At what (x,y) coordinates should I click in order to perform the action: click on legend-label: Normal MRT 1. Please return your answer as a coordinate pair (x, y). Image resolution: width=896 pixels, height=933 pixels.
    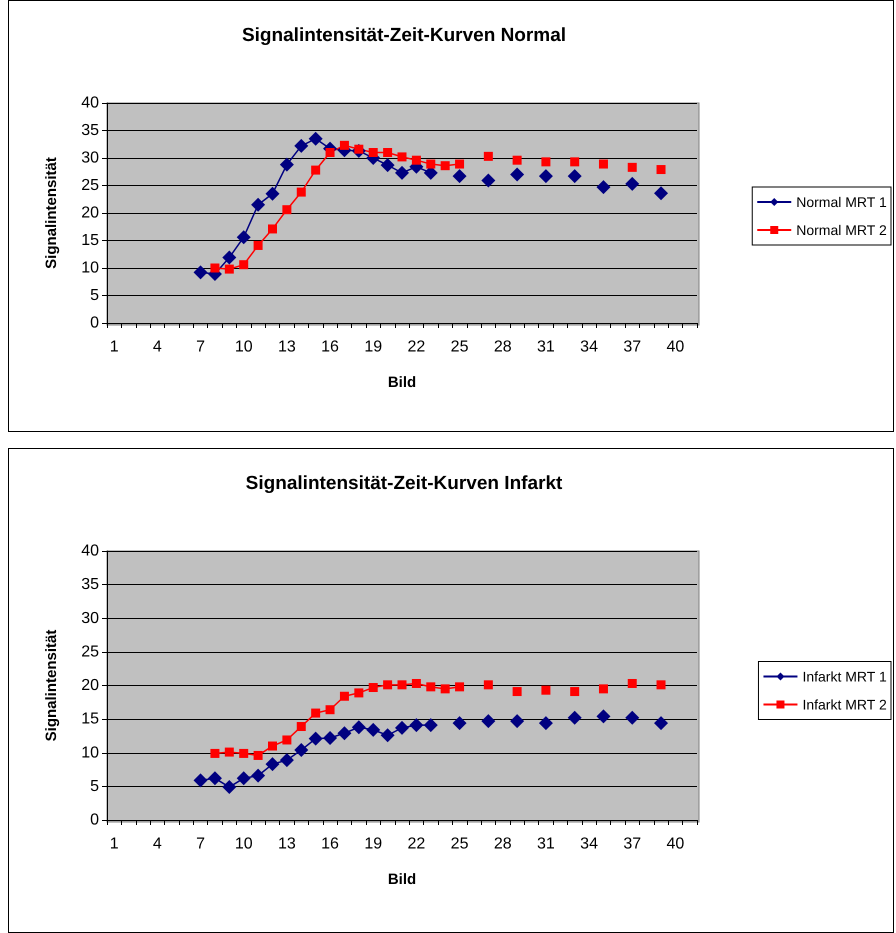
    Looking at the image, I should click on (841, 202).